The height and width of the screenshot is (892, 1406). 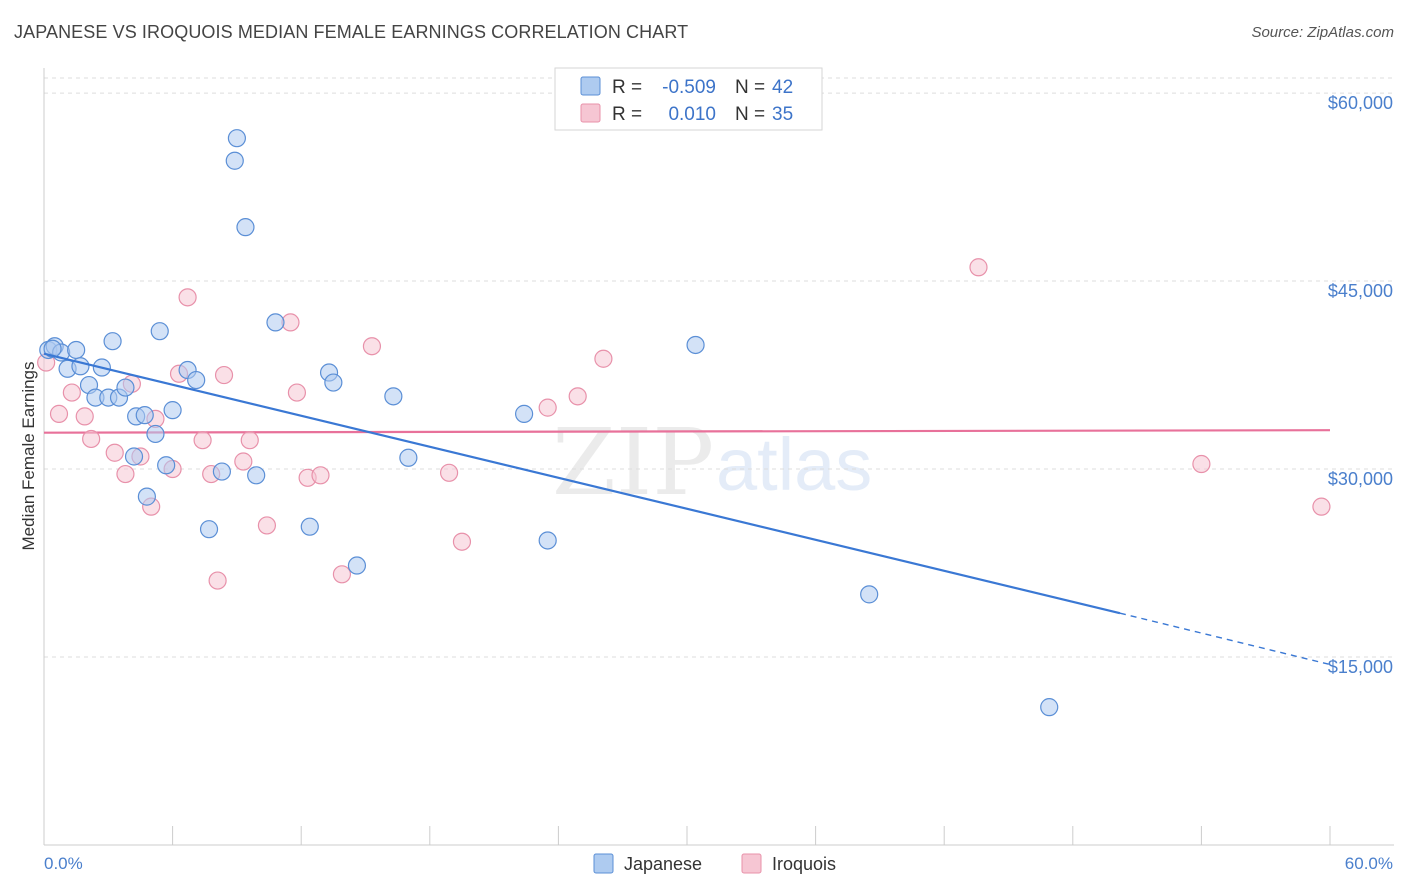 What do you see at coordinates (750, 87) in the screenshot?
I see `legend-n-label-japanese: N =` at bounding box center [750, 87].